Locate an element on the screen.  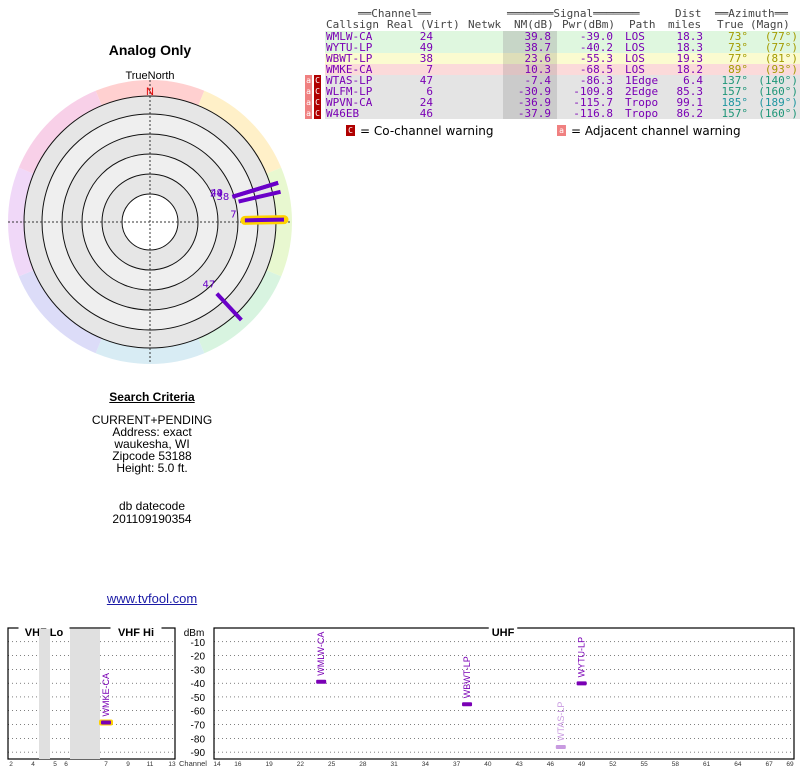
channel-tick-label: 19 is located at coordinates (269, 764).